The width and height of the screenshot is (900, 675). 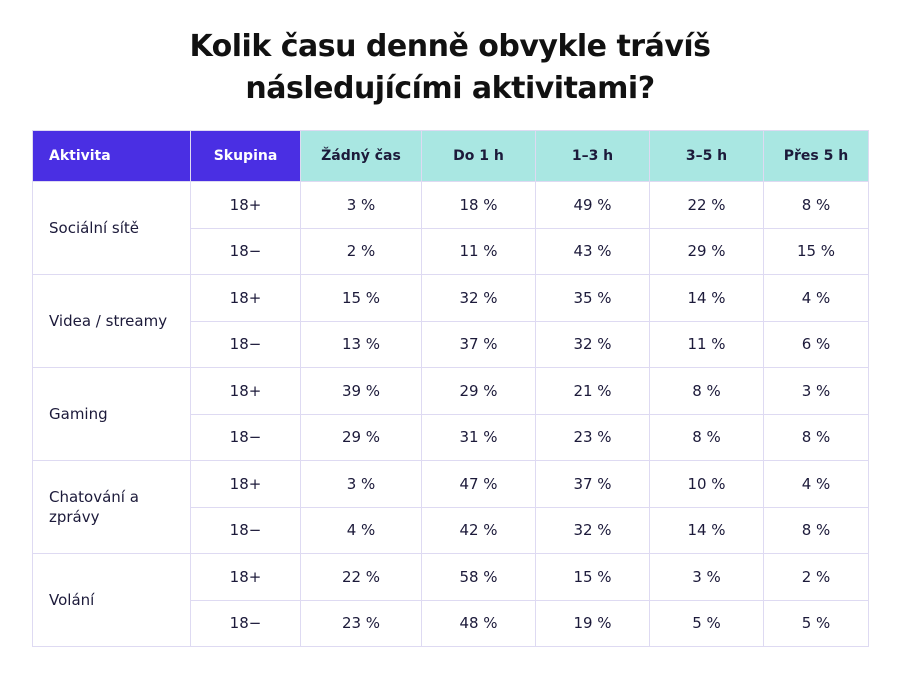 What do you see at coordinates (361, 344) in the screenshot?
I see `value-cell: 13 %` at bounding box center [361, 344].